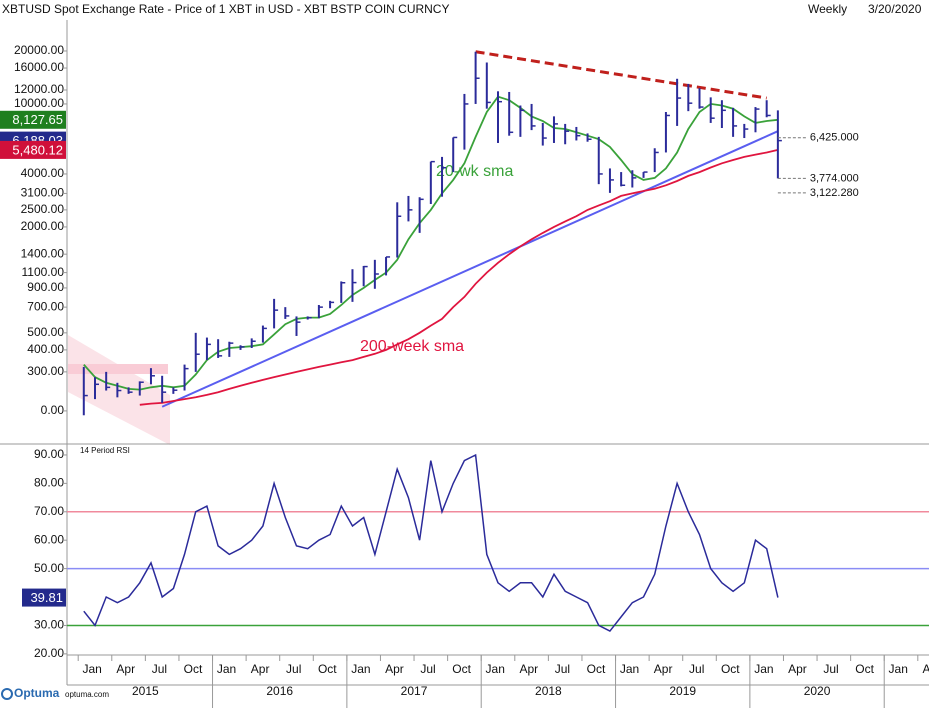 Image resolution: width=929 pixels, height=708 pixels. I want to click on brand: Optuma, so click(37, 693).